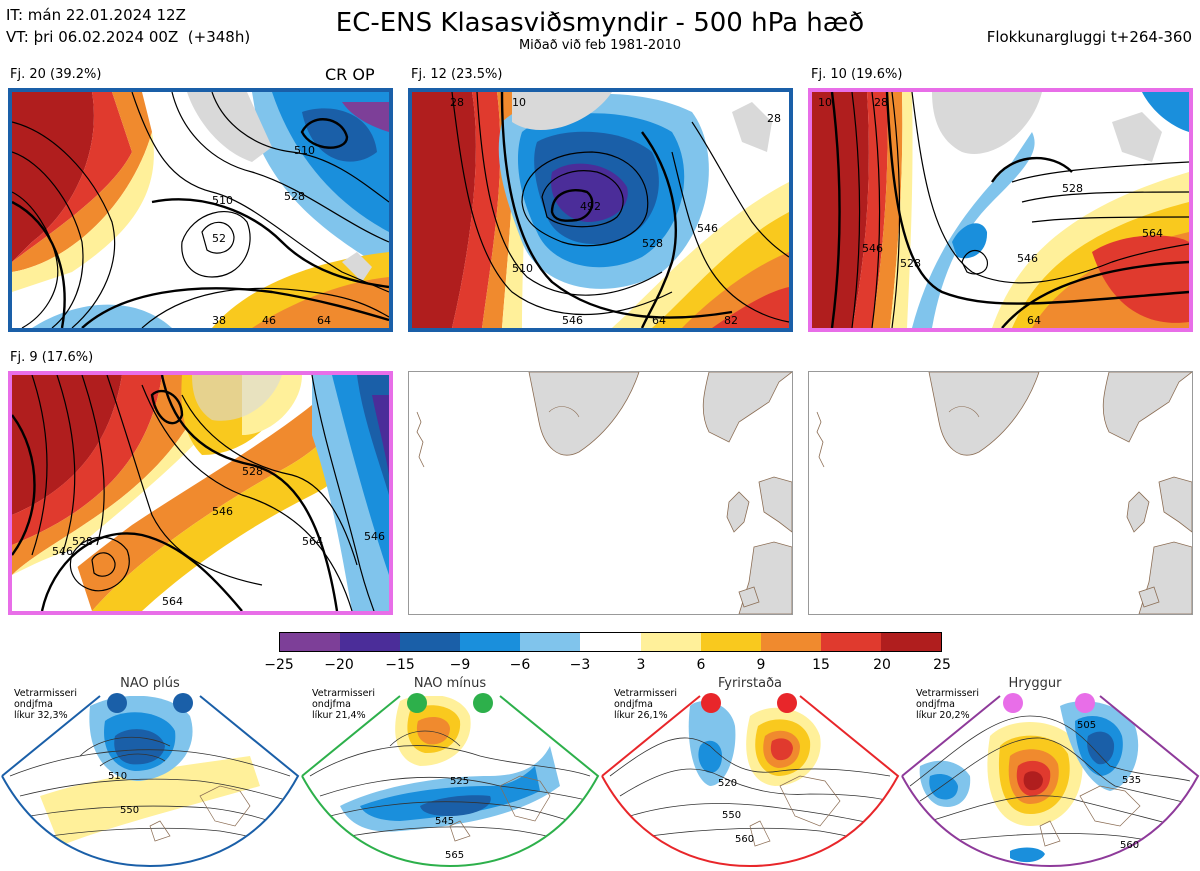  Describe the element at coordinates (1089, 37) in the screenshot. I see `classification-window: Flokkunargluggi t+264-360` at that location.